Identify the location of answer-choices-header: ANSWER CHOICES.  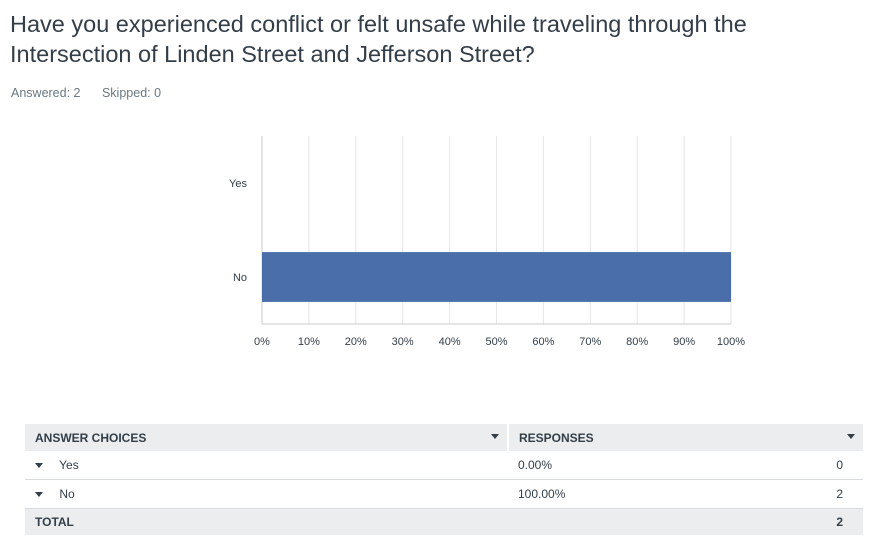
(267, 437).